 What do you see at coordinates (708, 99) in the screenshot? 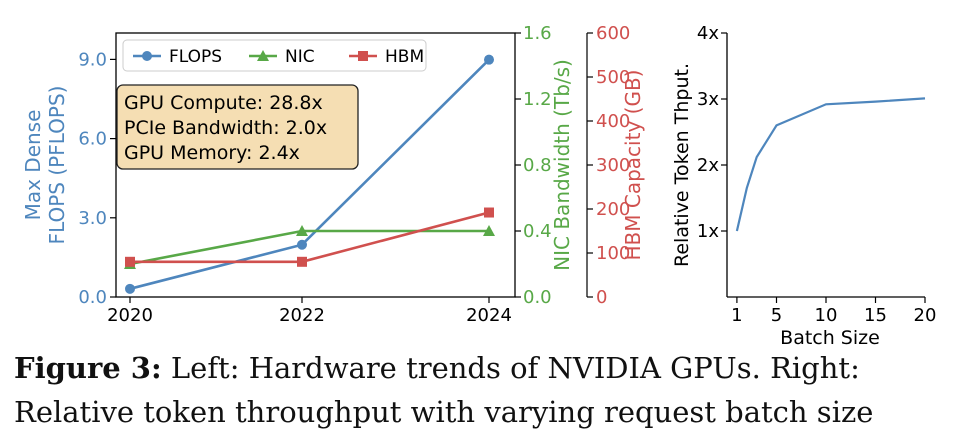
I see `y-tick-label: 3x` at bounding box center [708, 99].